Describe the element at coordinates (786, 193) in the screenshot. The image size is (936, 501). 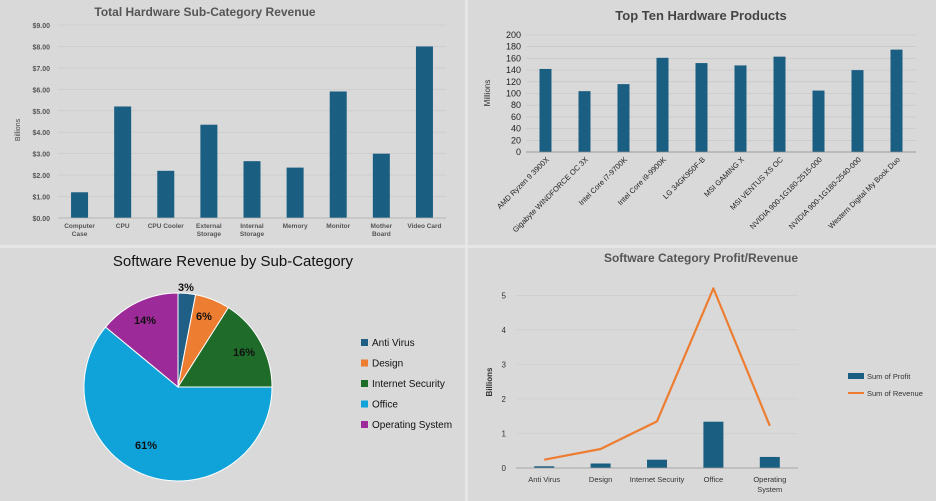
I see `x-tick-label: NVIDIA 900-1G180-2515-000` at that location.